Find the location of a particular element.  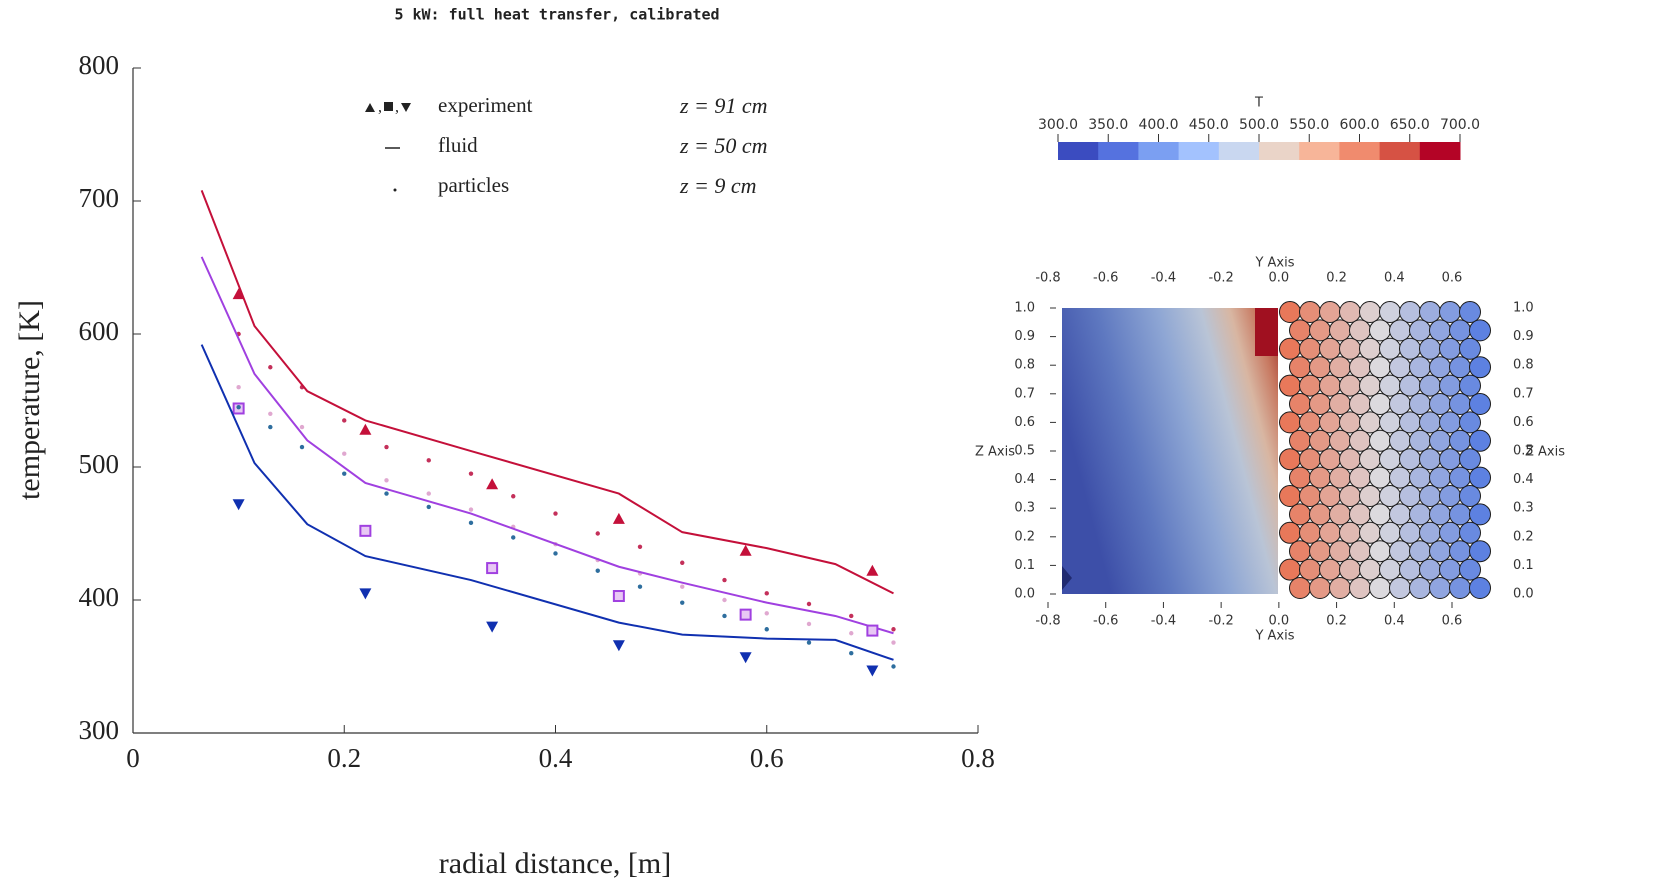

sim-y-tick-label: -0.8 is located at coordinates (1047, 621).